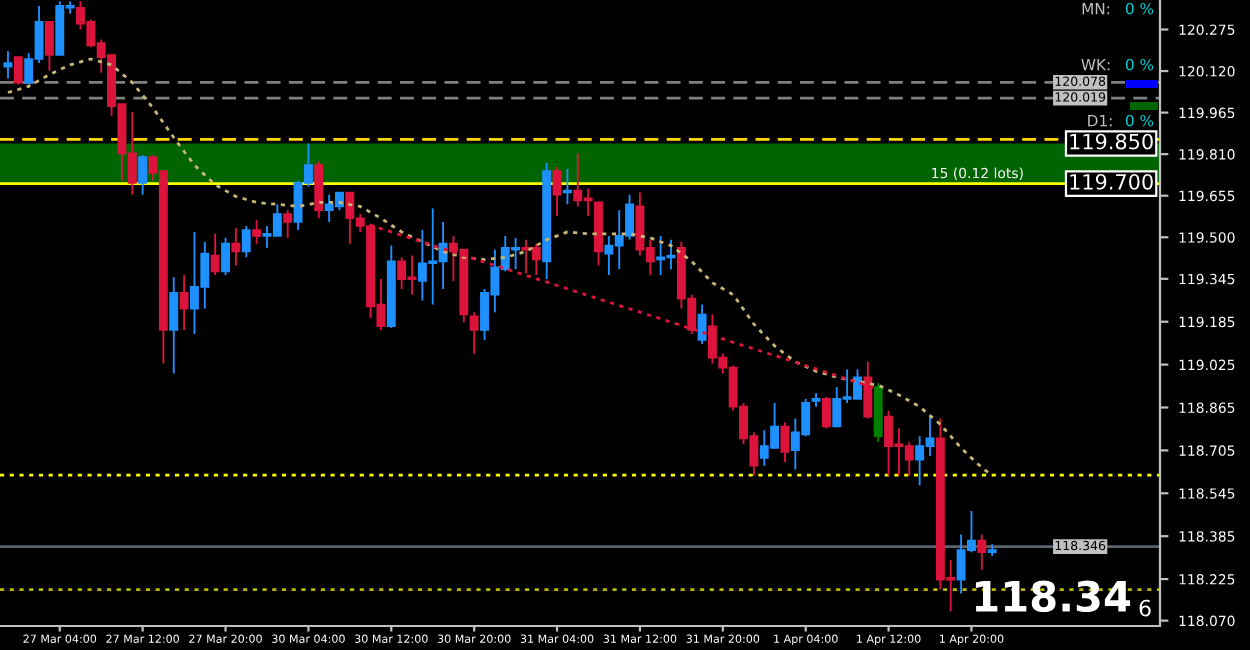  I want to click on annotation: 119.700, so click(1111, 181).